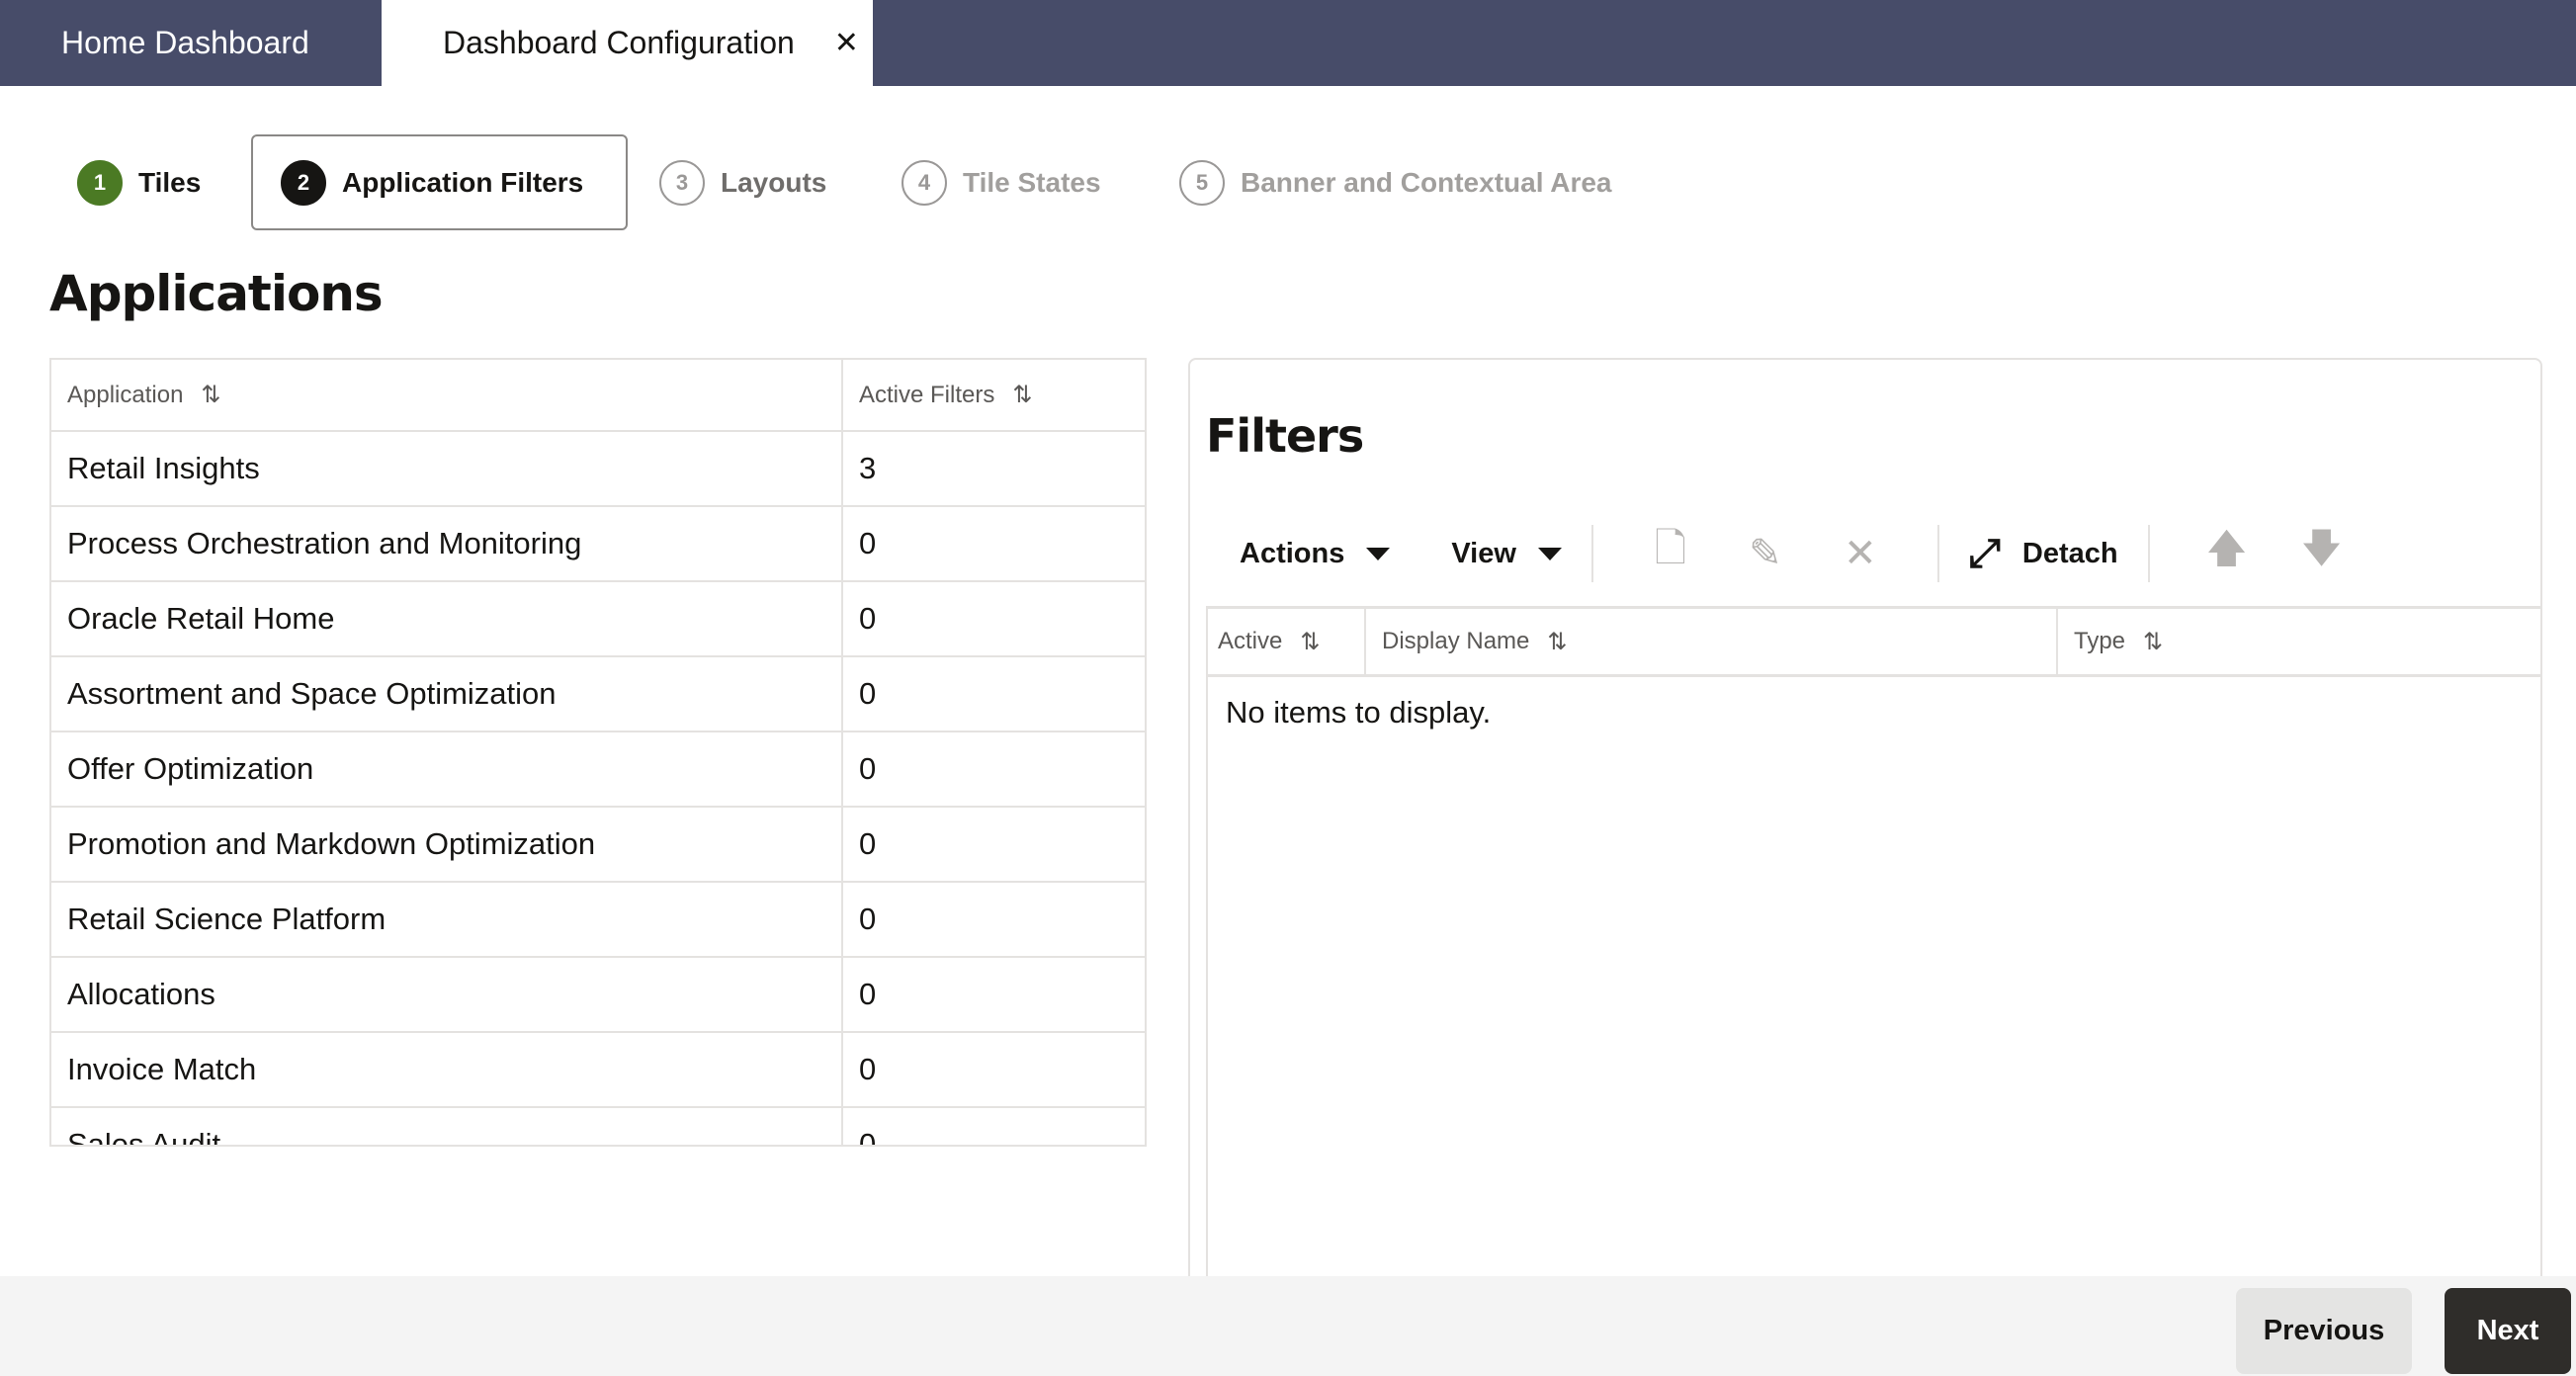  What do you see at coordinates (1250, 641) in the screenshot?
I see `header-label: Active` at bounding box center [1250, 641].